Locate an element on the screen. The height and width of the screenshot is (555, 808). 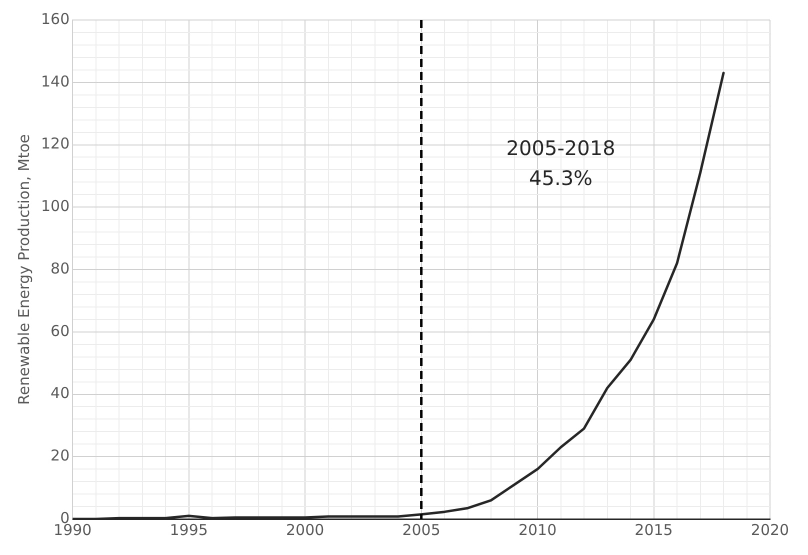
y-tick-label: 160 is located at coordinates (55, 19).